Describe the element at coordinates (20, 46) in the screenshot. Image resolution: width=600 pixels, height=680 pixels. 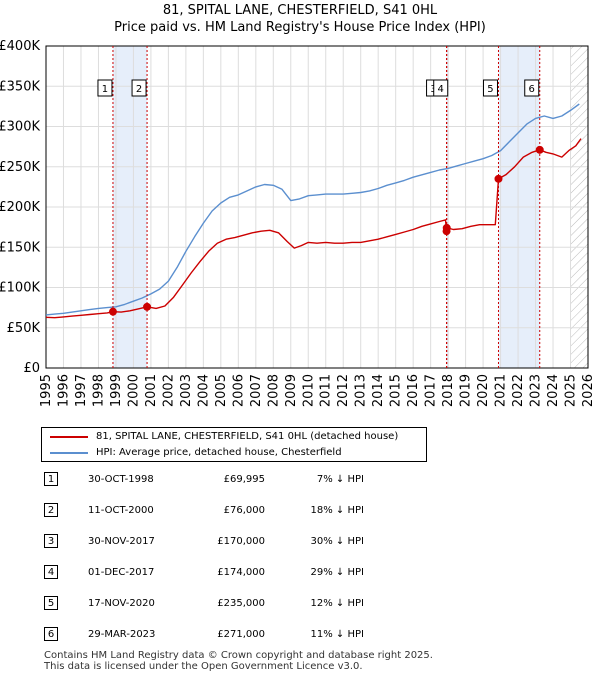
I see `y-tick-label: £400K` at that location.